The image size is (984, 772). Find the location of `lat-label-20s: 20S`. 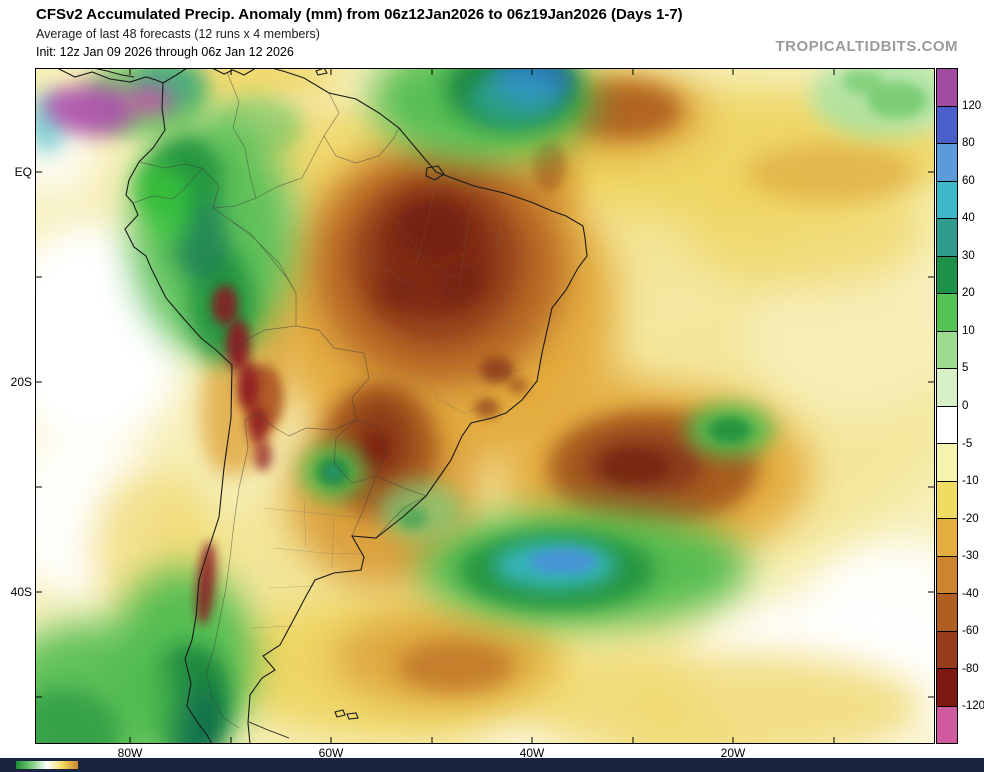

lat-label-20s: 20S is located at coordinates (21, 382).